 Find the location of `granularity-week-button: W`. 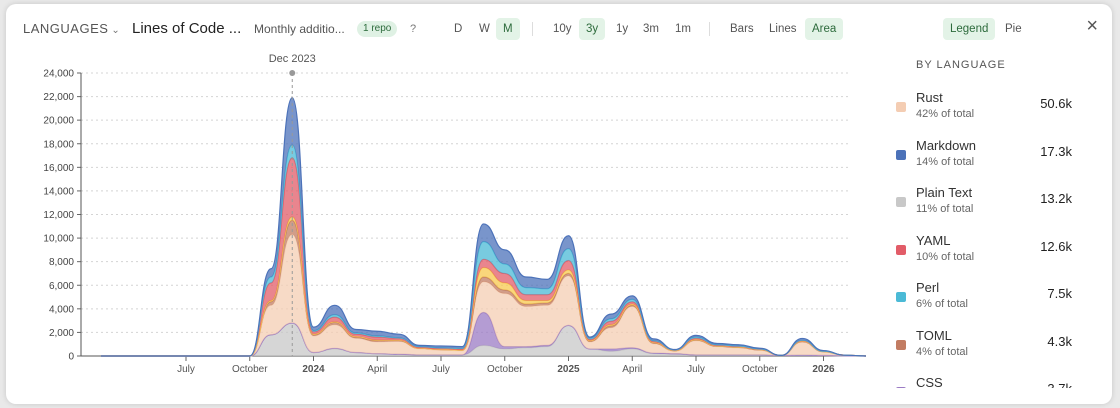

granularity-week-button: W is located at coordinates (484, 29).